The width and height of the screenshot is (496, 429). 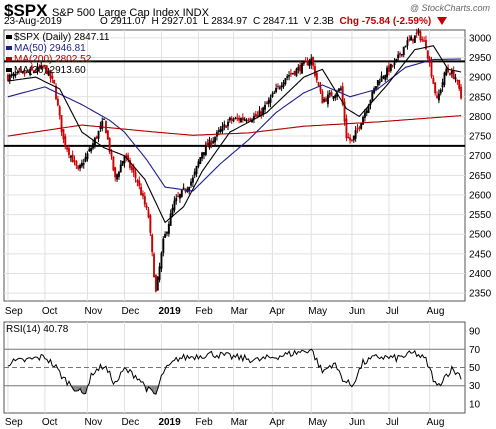 What do you see at coordinates (130, 422) in the screenshot?
I see `rsi-x-tick-label: Dec` at bounding box center [130, 422].